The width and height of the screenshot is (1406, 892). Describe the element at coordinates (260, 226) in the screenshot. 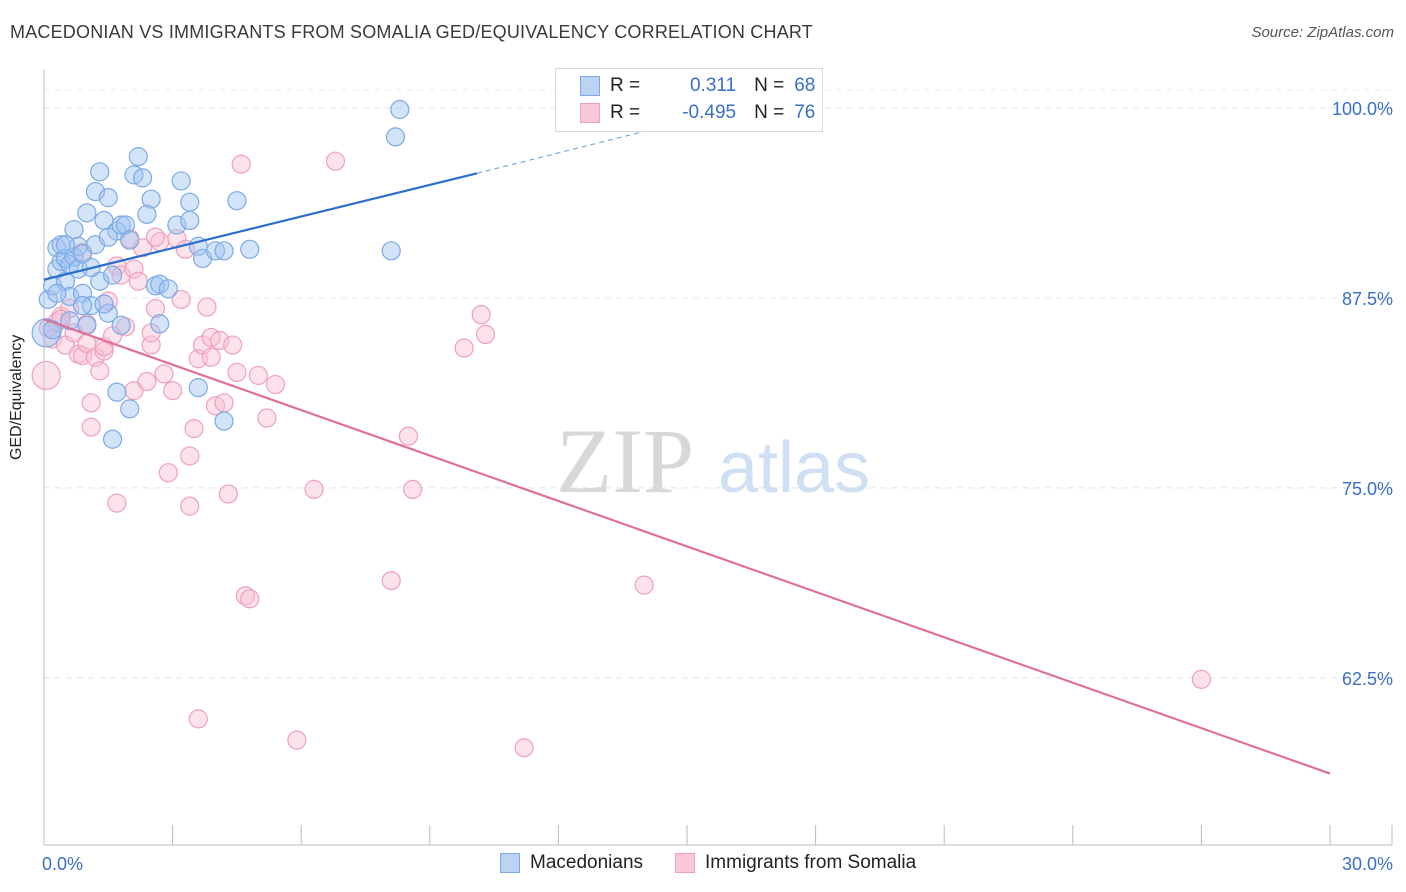

I see `trend-line-macedonians` at that location.